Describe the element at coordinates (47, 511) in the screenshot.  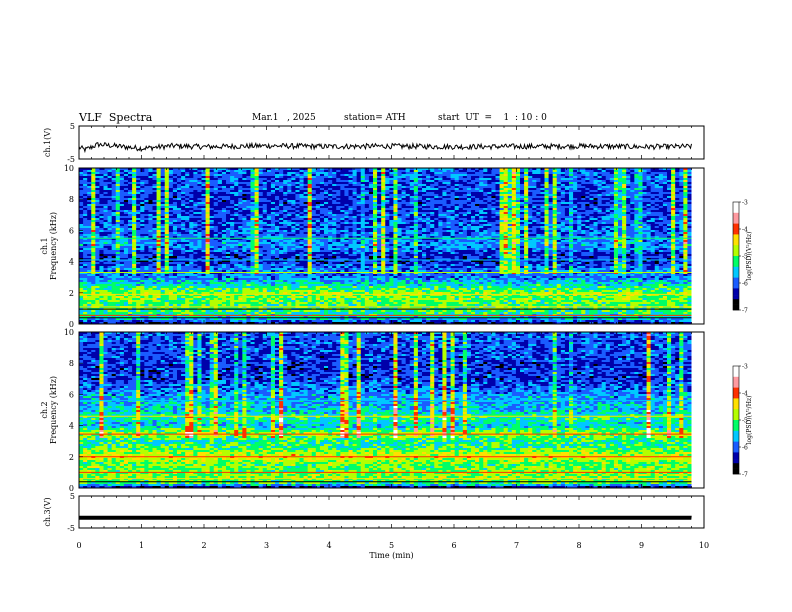
I see `ch3-waveform-ylabel: ch.3(V)` at that location.